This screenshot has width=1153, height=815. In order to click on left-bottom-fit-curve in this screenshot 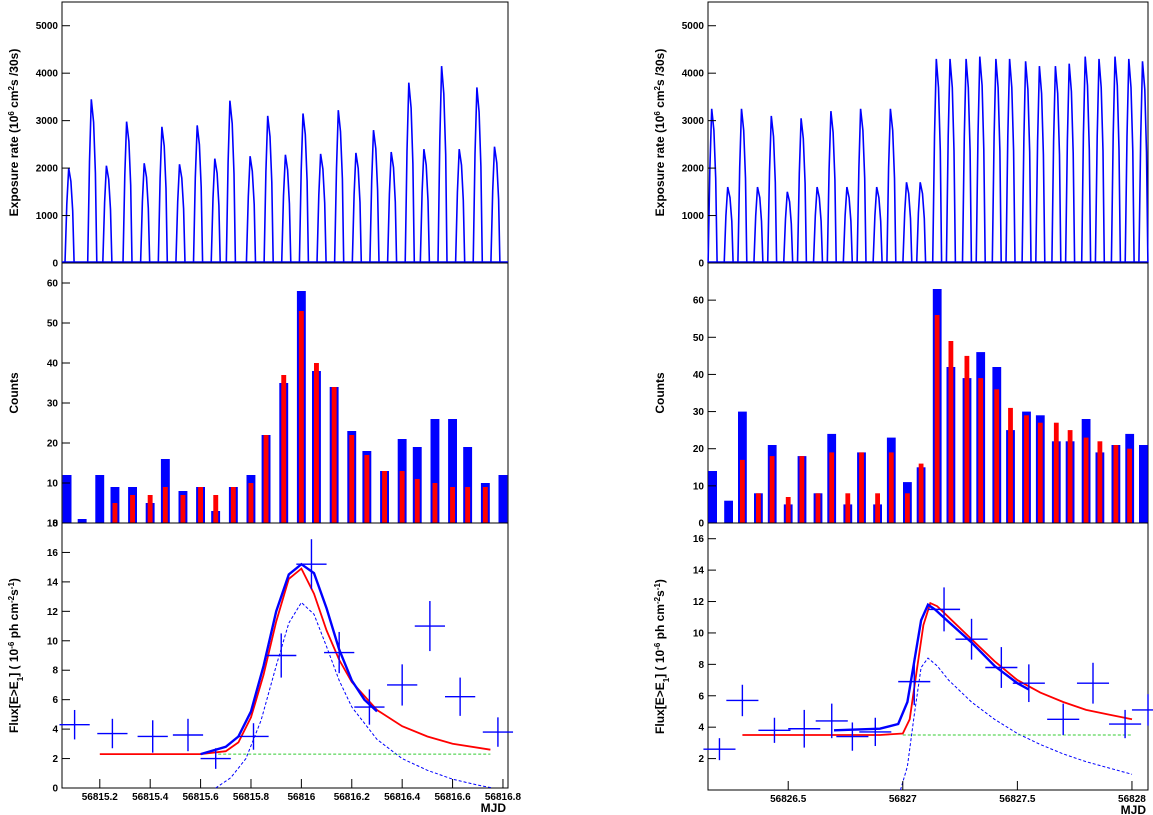, I will do `click(289, 659)`.